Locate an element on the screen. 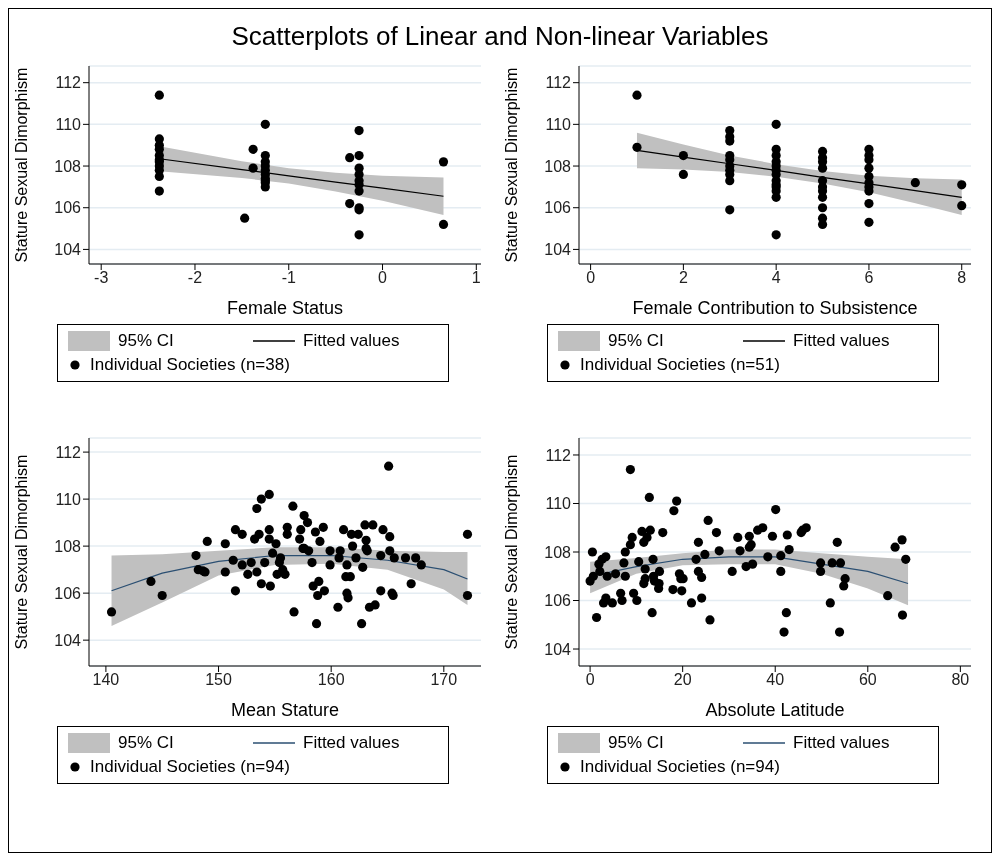  x-tick-label: 20 is located at coordinates (682, 680).